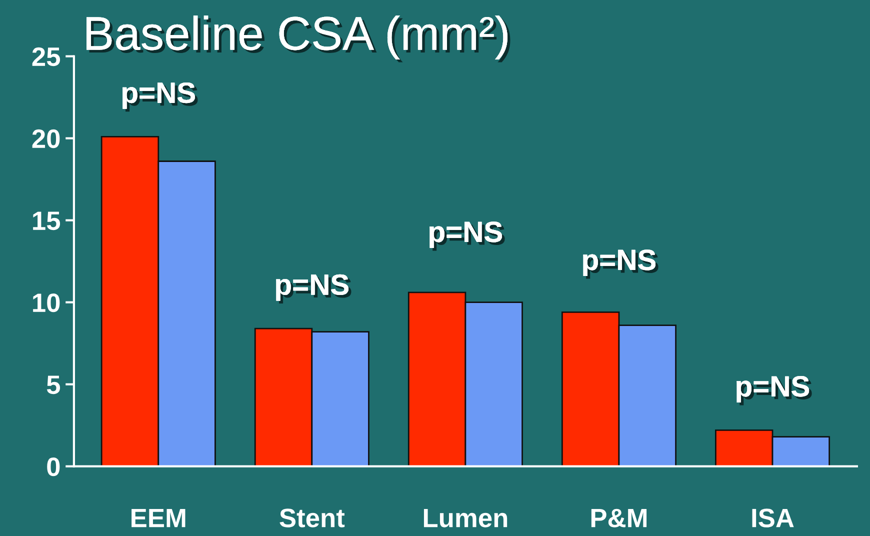  What do you see at coordinates (46, 302) in the screenshot?
I see `y-tick-label: 10` at bounding box center [46, 302].